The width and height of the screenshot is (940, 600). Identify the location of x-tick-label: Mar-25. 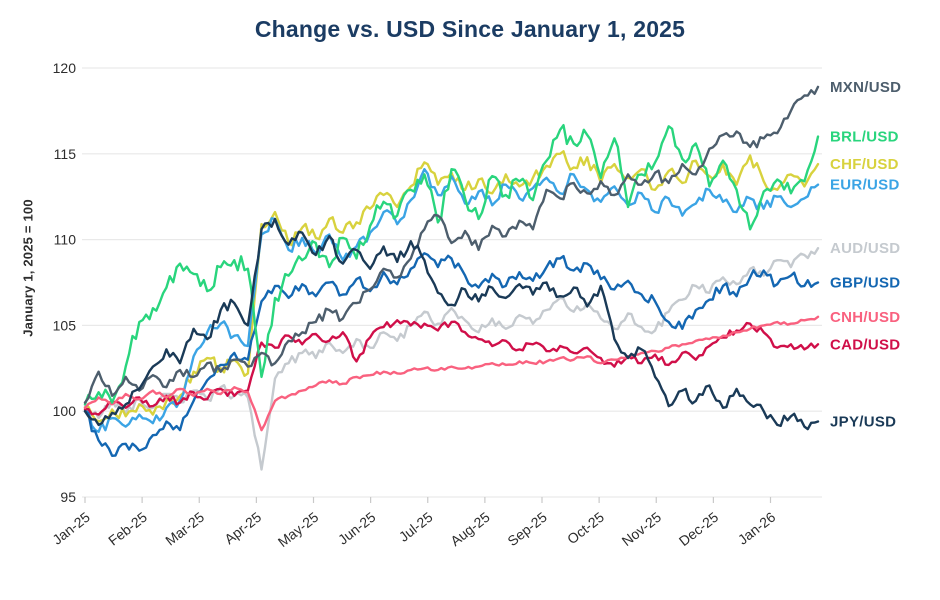
(184, 529).